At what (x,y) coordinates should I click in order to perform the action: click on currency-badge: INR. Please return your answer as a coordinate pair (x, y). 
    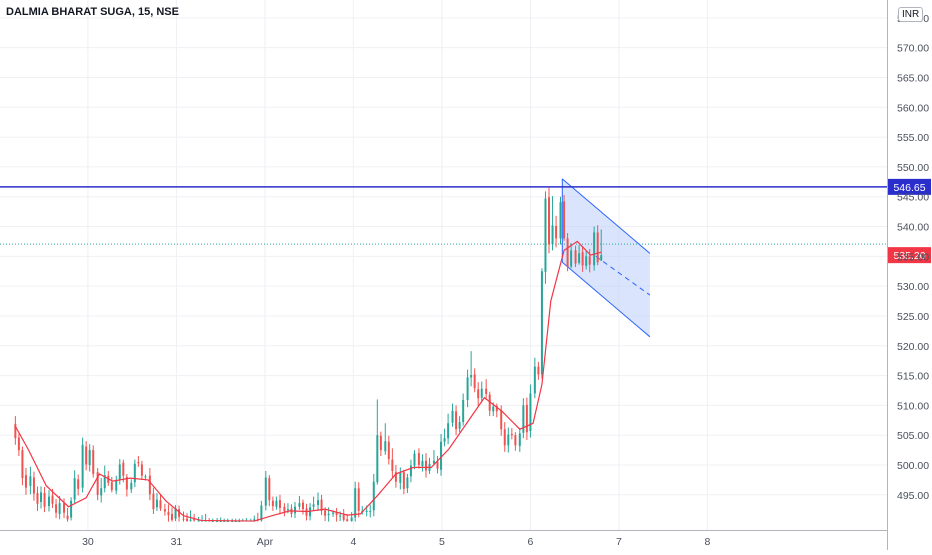
    Looking at the image, I should click on (911, 14).